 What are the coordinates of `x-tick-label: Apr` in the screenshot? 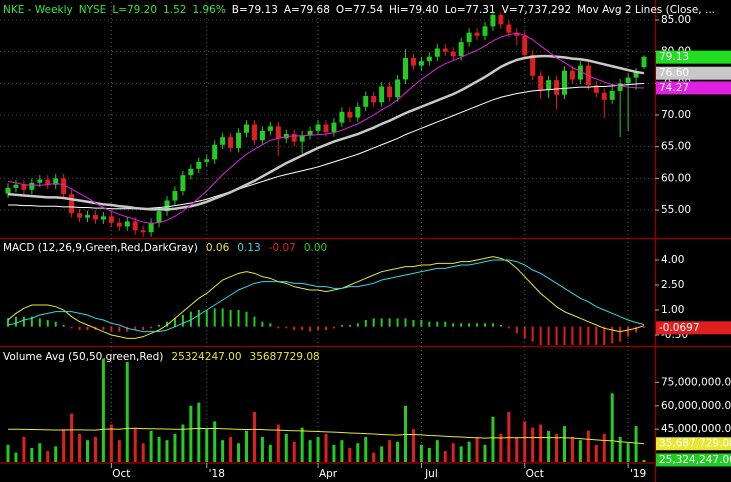 It's located at (328, 474).